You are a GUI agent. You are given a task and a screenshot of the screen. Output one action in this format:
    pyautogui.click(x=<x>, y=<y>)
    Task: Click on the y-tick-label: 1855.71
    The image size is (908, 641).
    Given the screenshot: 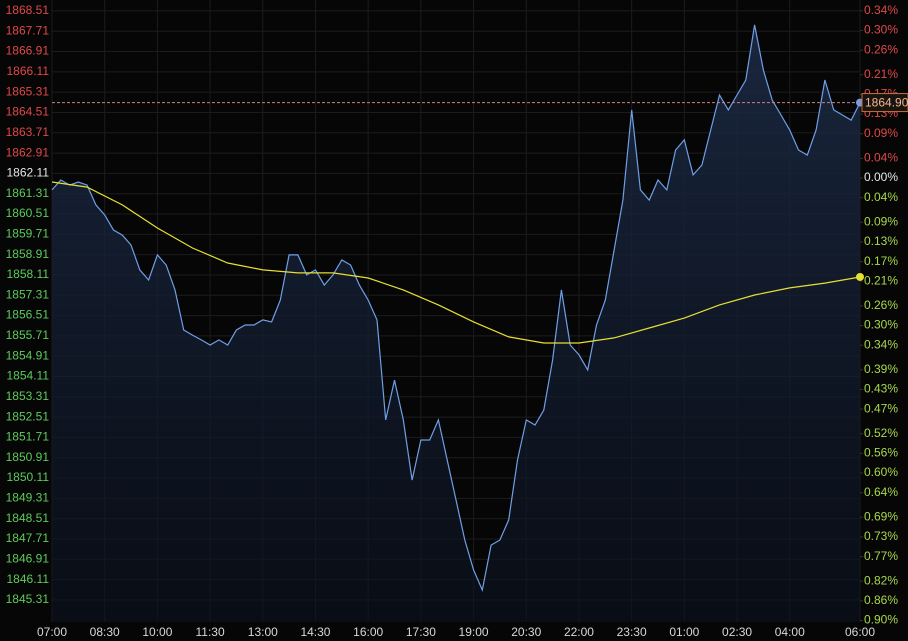 What is the action you would take?
    pyautogui.click(x=28, y=335)
    